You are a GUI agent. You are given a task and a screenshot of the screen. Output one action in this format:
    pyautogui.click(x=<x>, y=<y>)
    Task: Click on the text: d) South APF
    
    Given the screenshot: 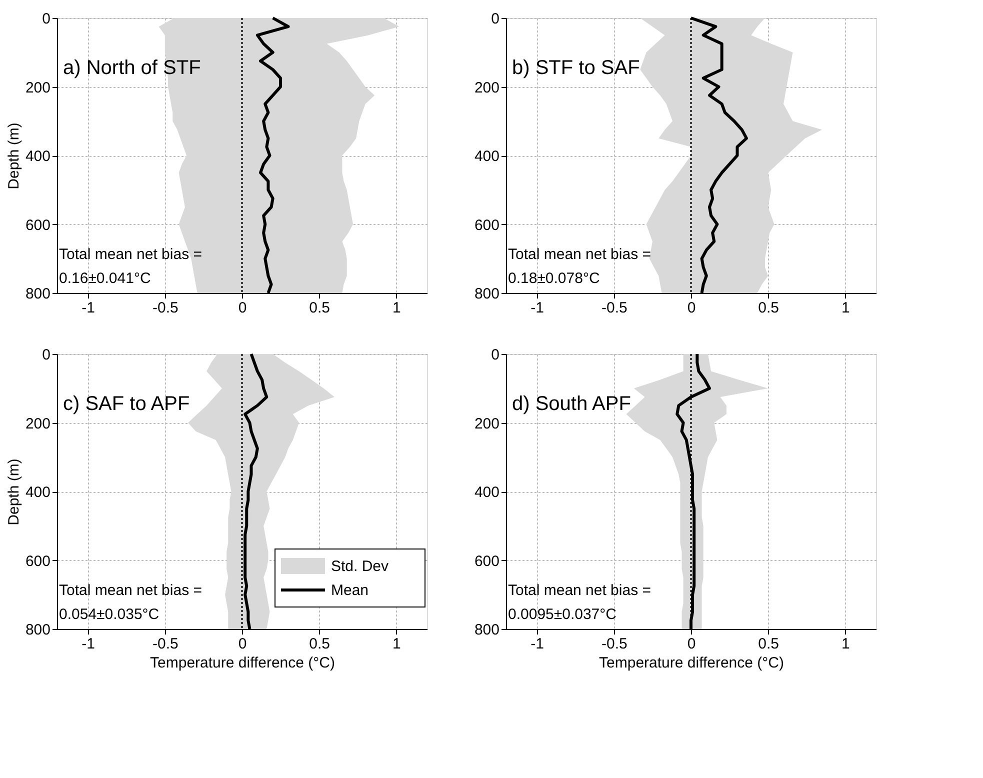 What is the action you would take?
    pyautogui.click(x=571, y=404)
    